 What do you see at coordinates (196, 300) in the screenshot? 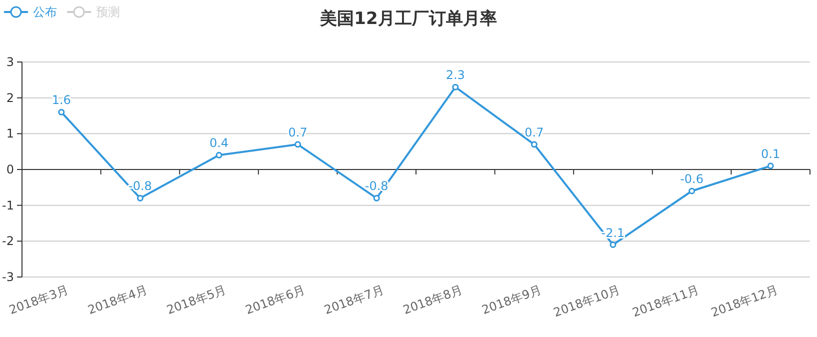
I see `x-tick-label: 2018年5月` at bounding box center [196, 300].